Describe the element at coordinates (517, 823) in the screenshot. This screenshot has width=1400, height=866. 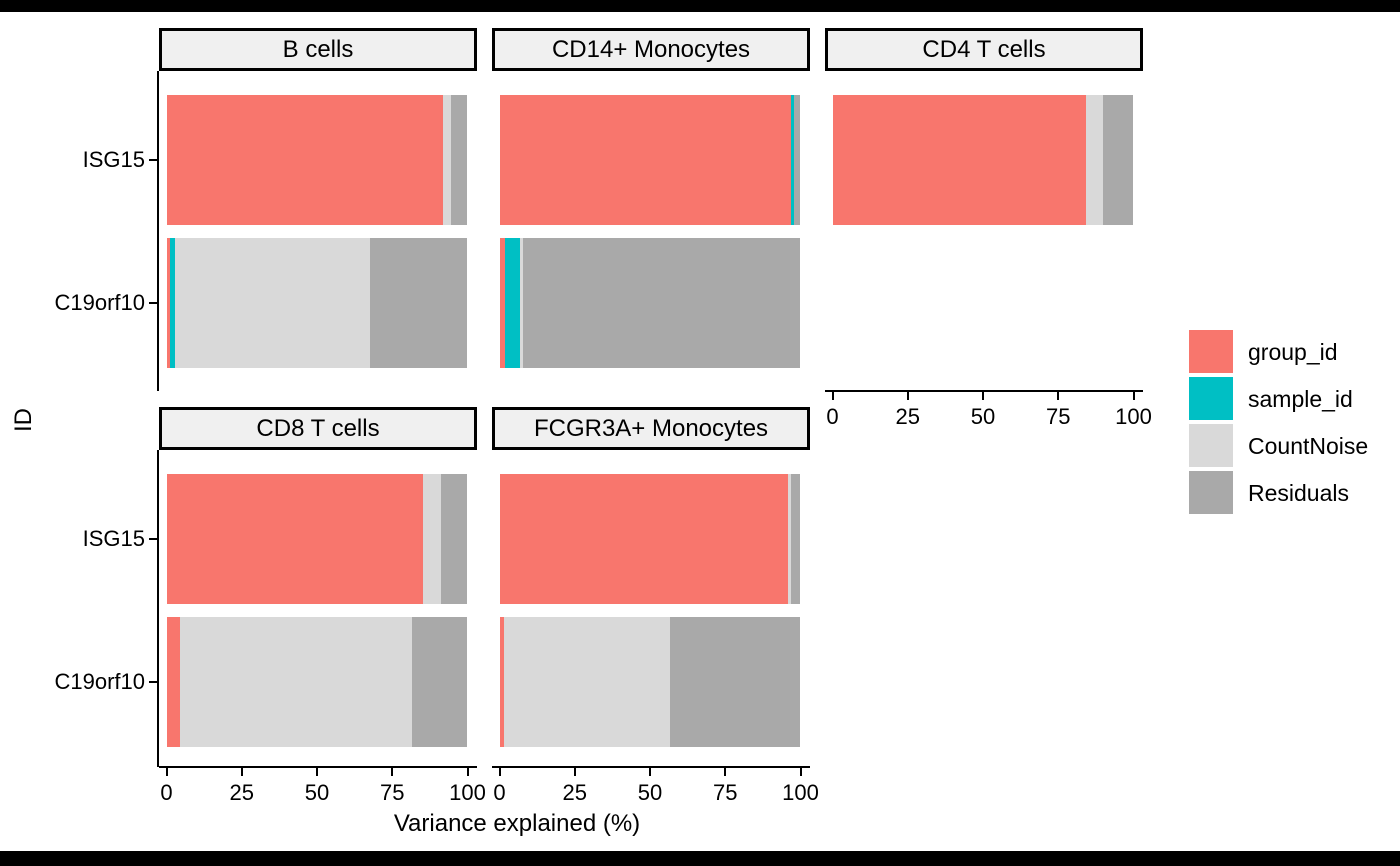
I see `x-axis-title: Variance explained (%)` at that location.